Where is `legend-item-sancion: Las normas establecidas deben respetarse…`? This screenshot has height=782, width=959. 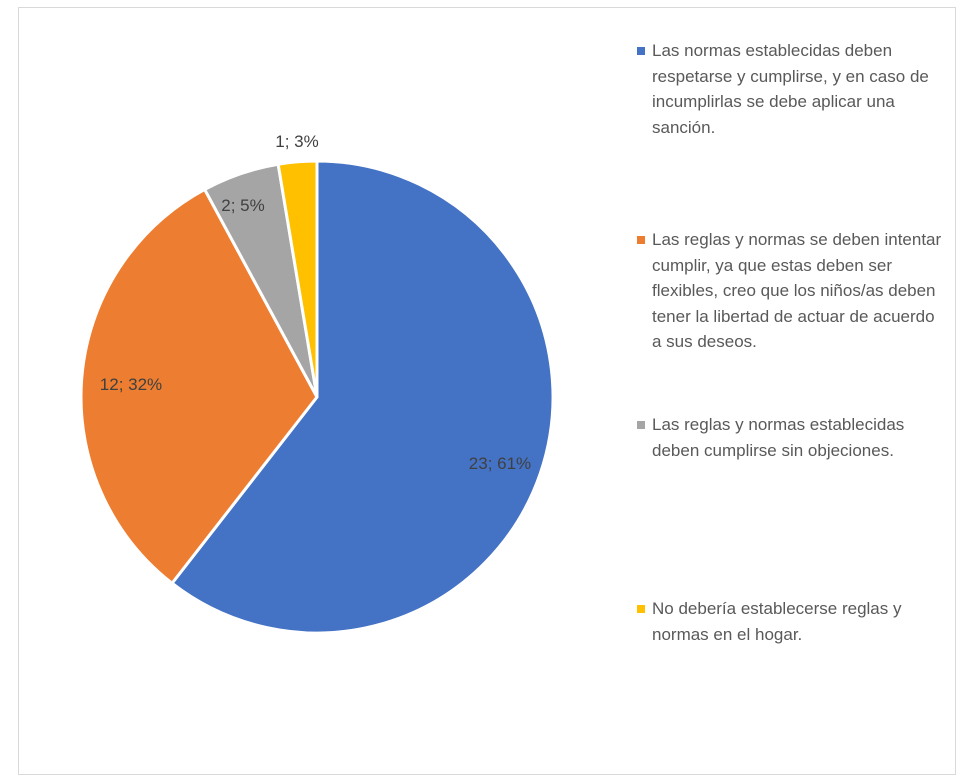
legend-item-sancion: Las normas establecidas deben respetarse… is located at coordinates (792, 89).